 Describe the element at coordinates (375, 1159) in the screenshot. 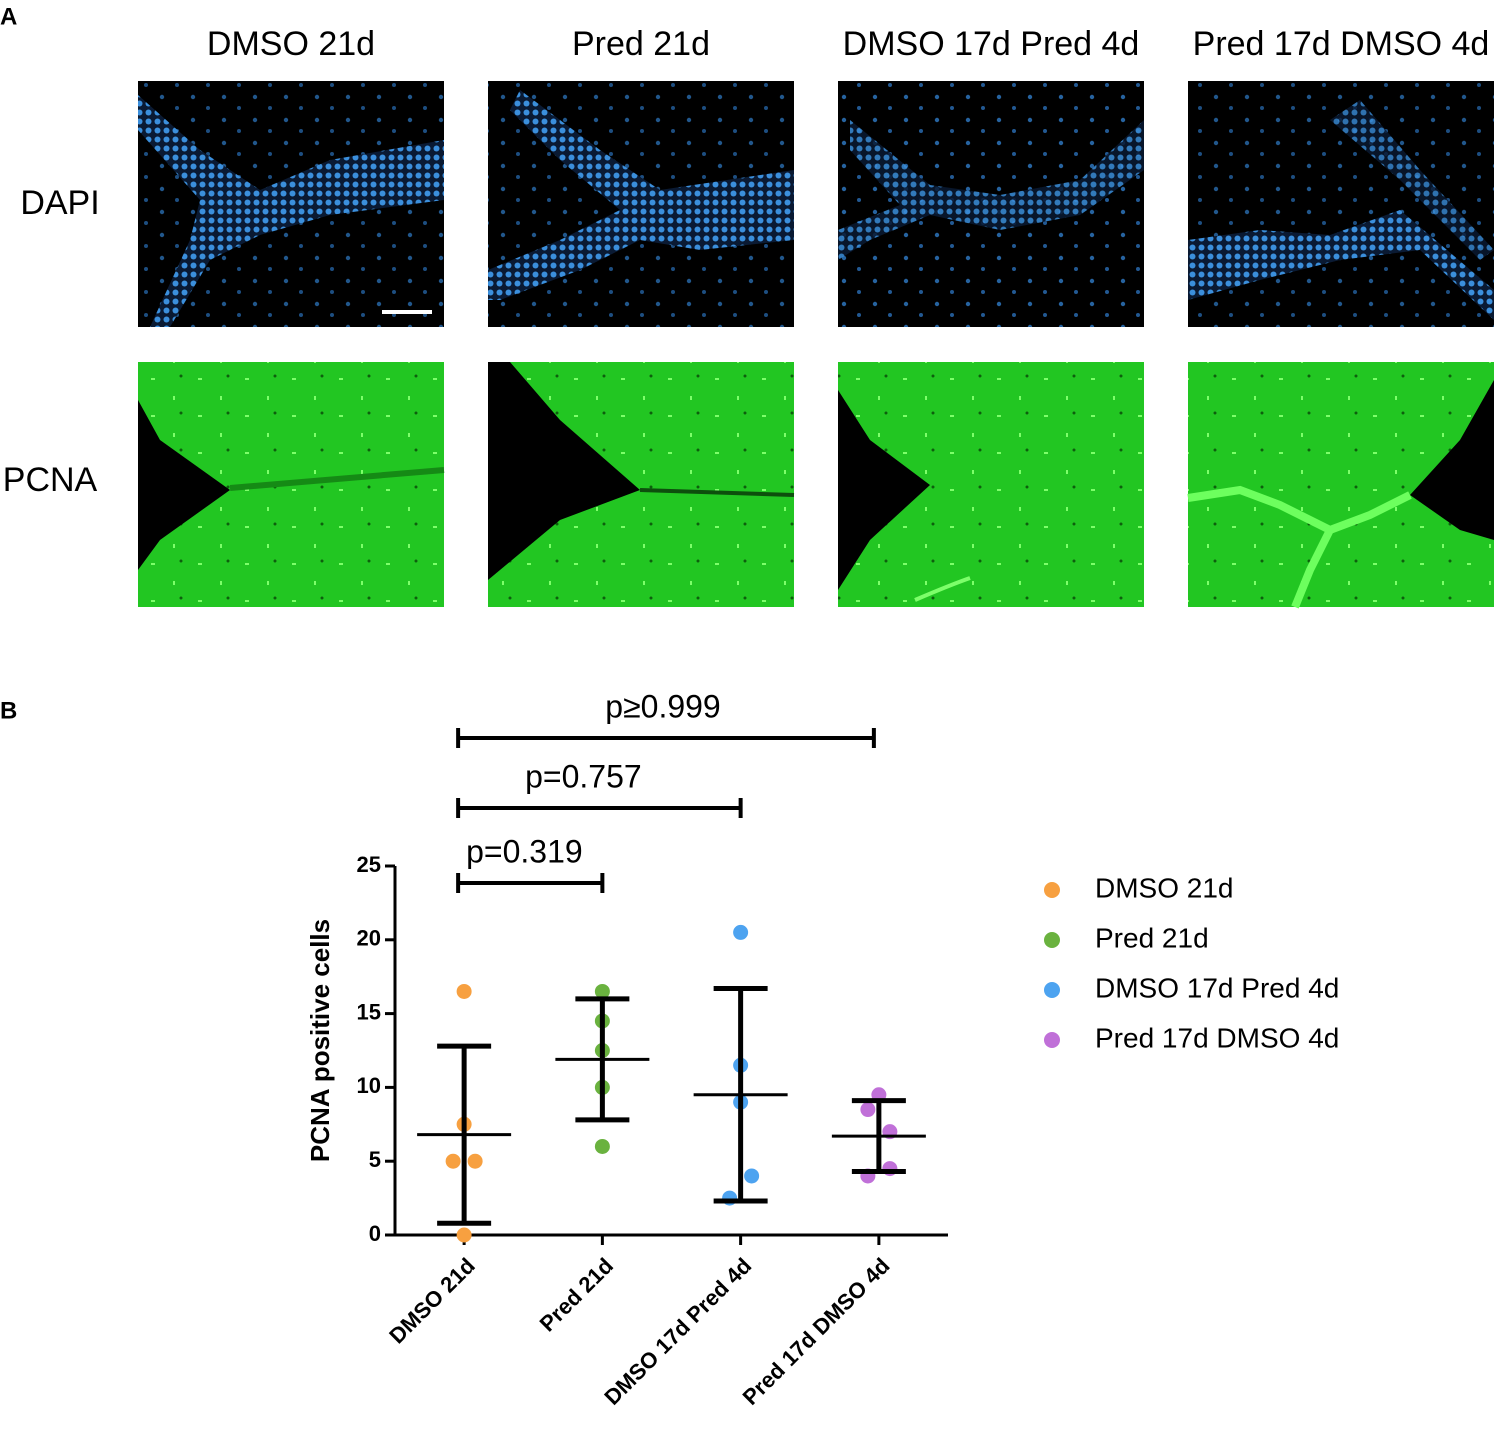

I see `y-tick-label: 5` at that location.